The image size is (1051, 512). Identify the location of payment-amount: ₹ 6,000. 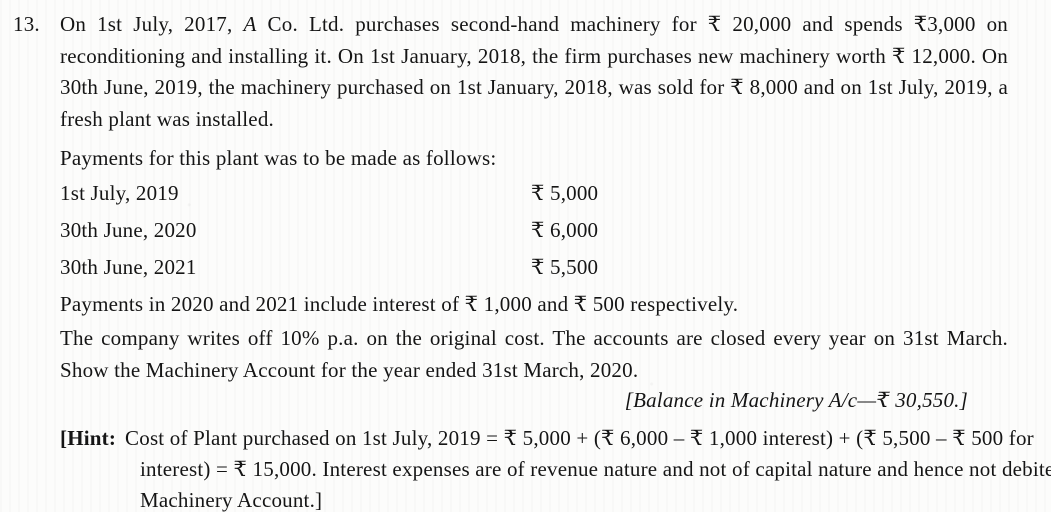
(565, 230).